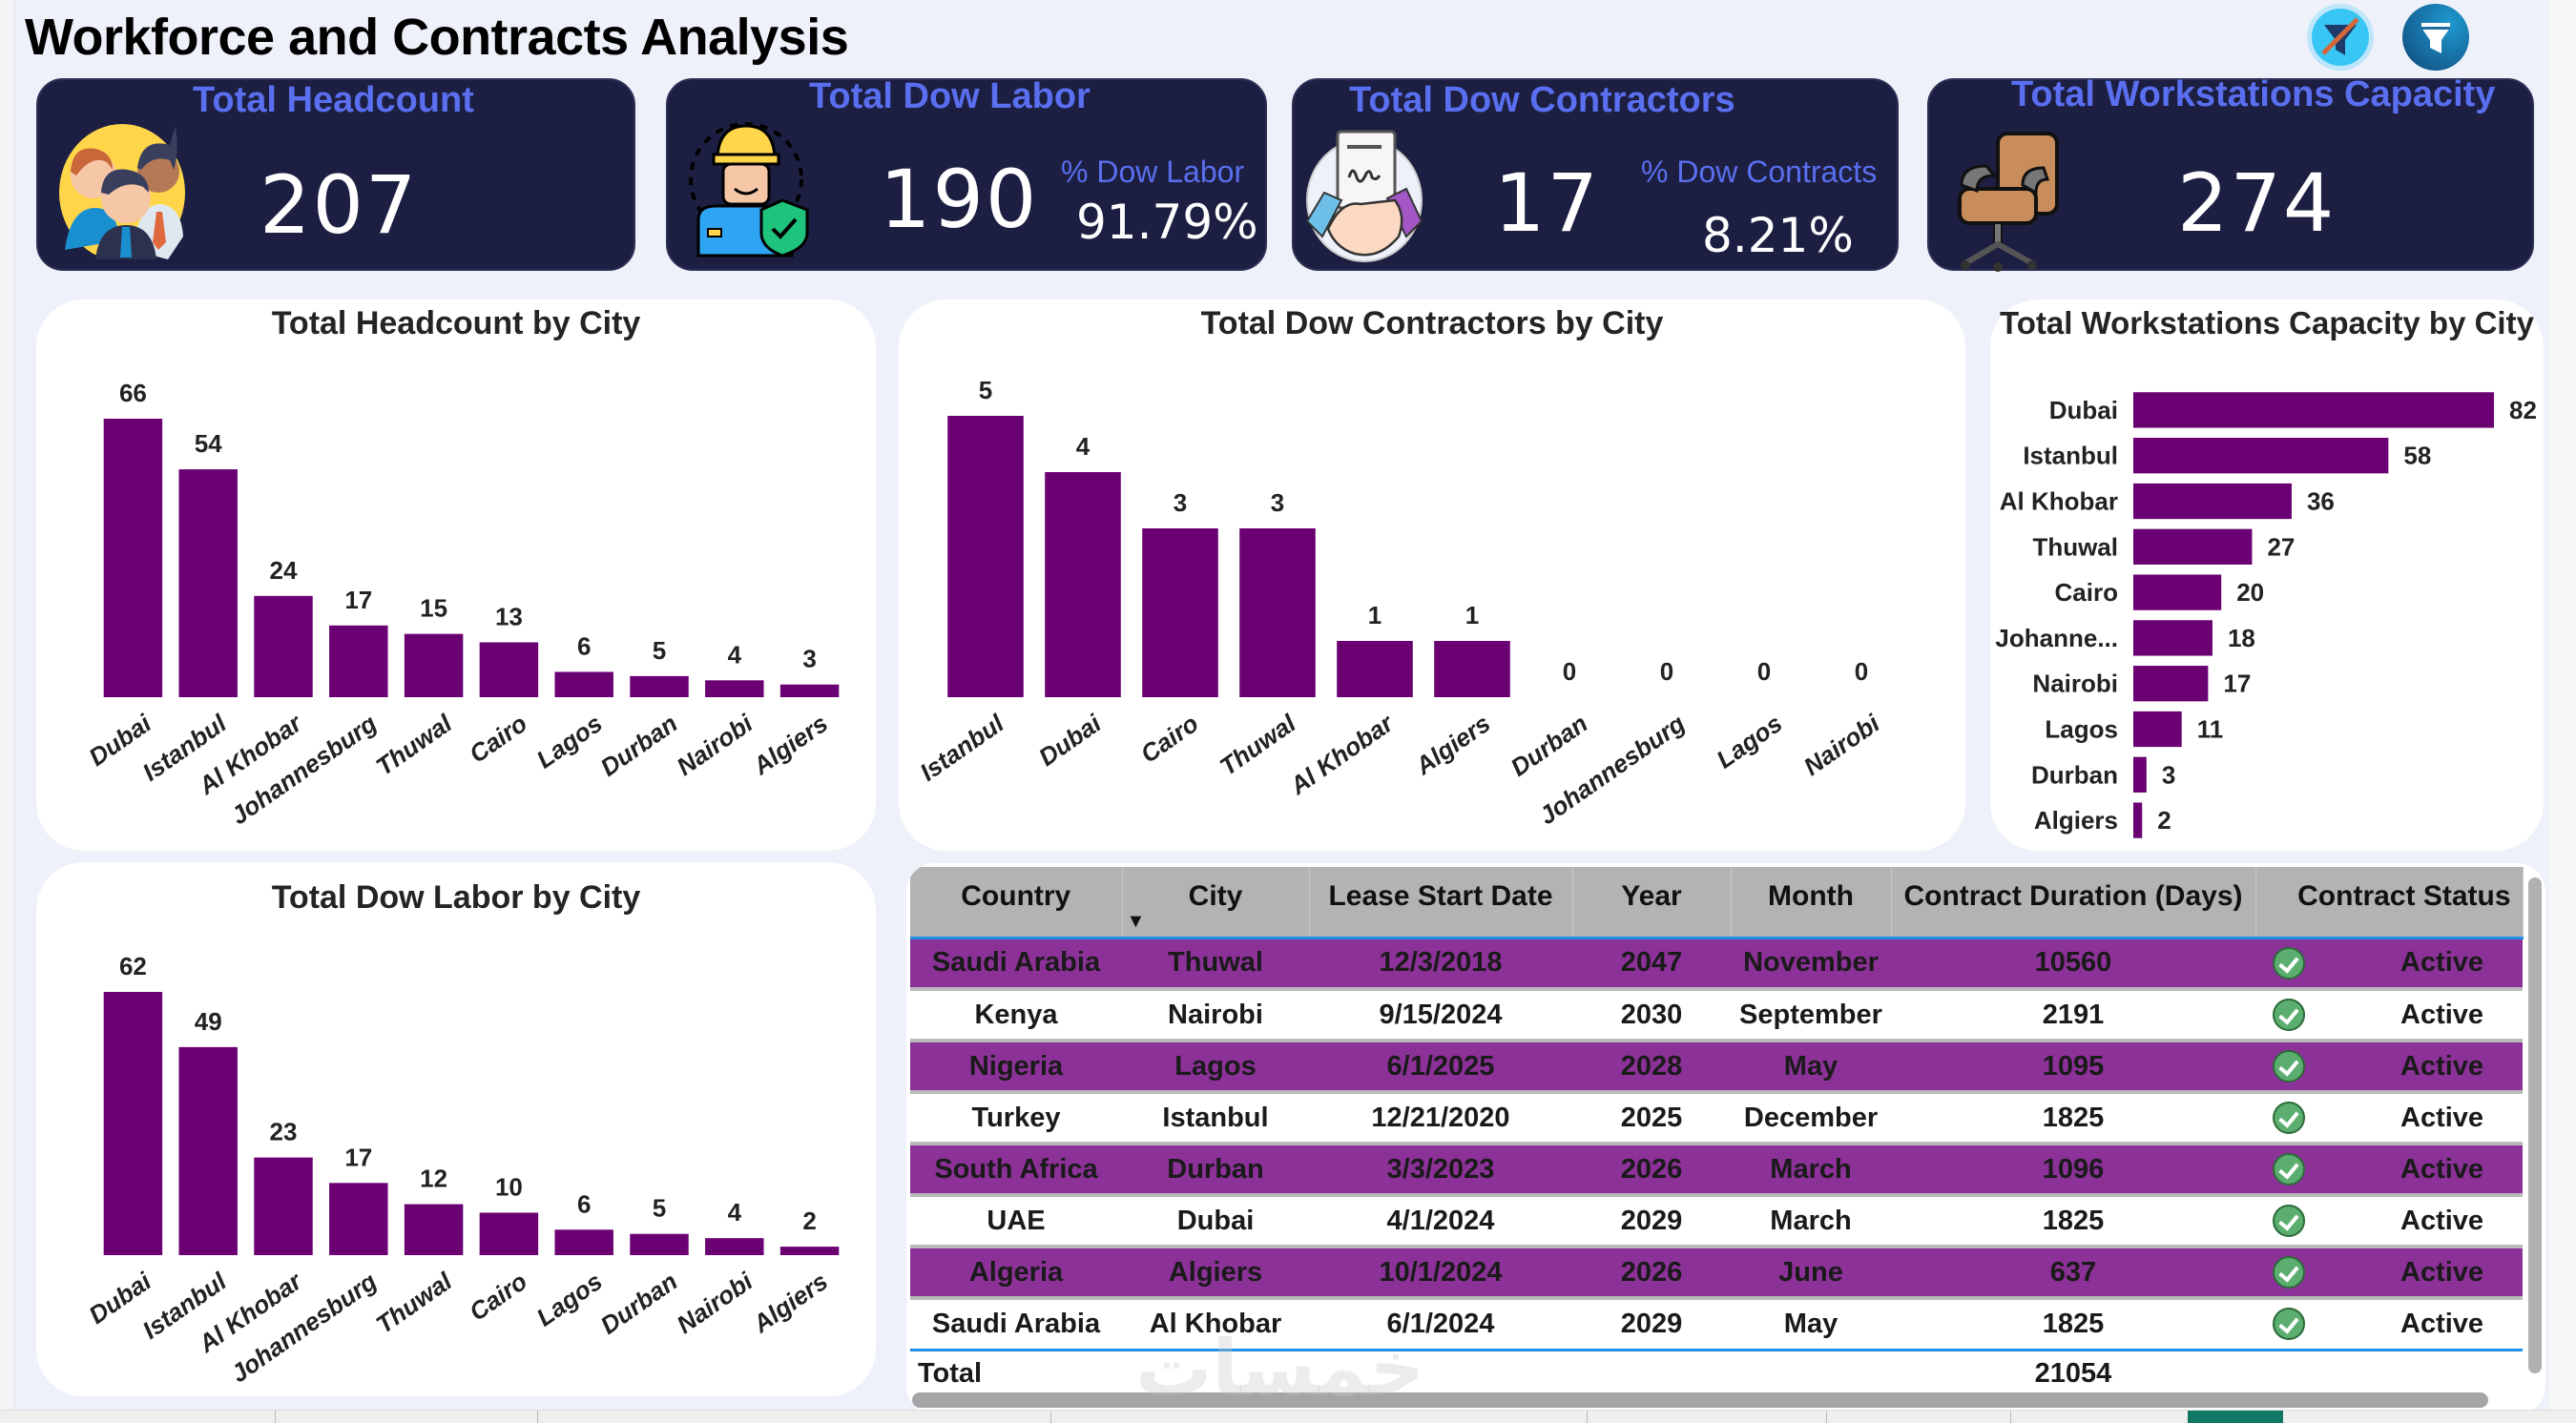 This screenshot has width=2576, height=1423. I want to click on cell-year: 2029, so click(1651, 1325).